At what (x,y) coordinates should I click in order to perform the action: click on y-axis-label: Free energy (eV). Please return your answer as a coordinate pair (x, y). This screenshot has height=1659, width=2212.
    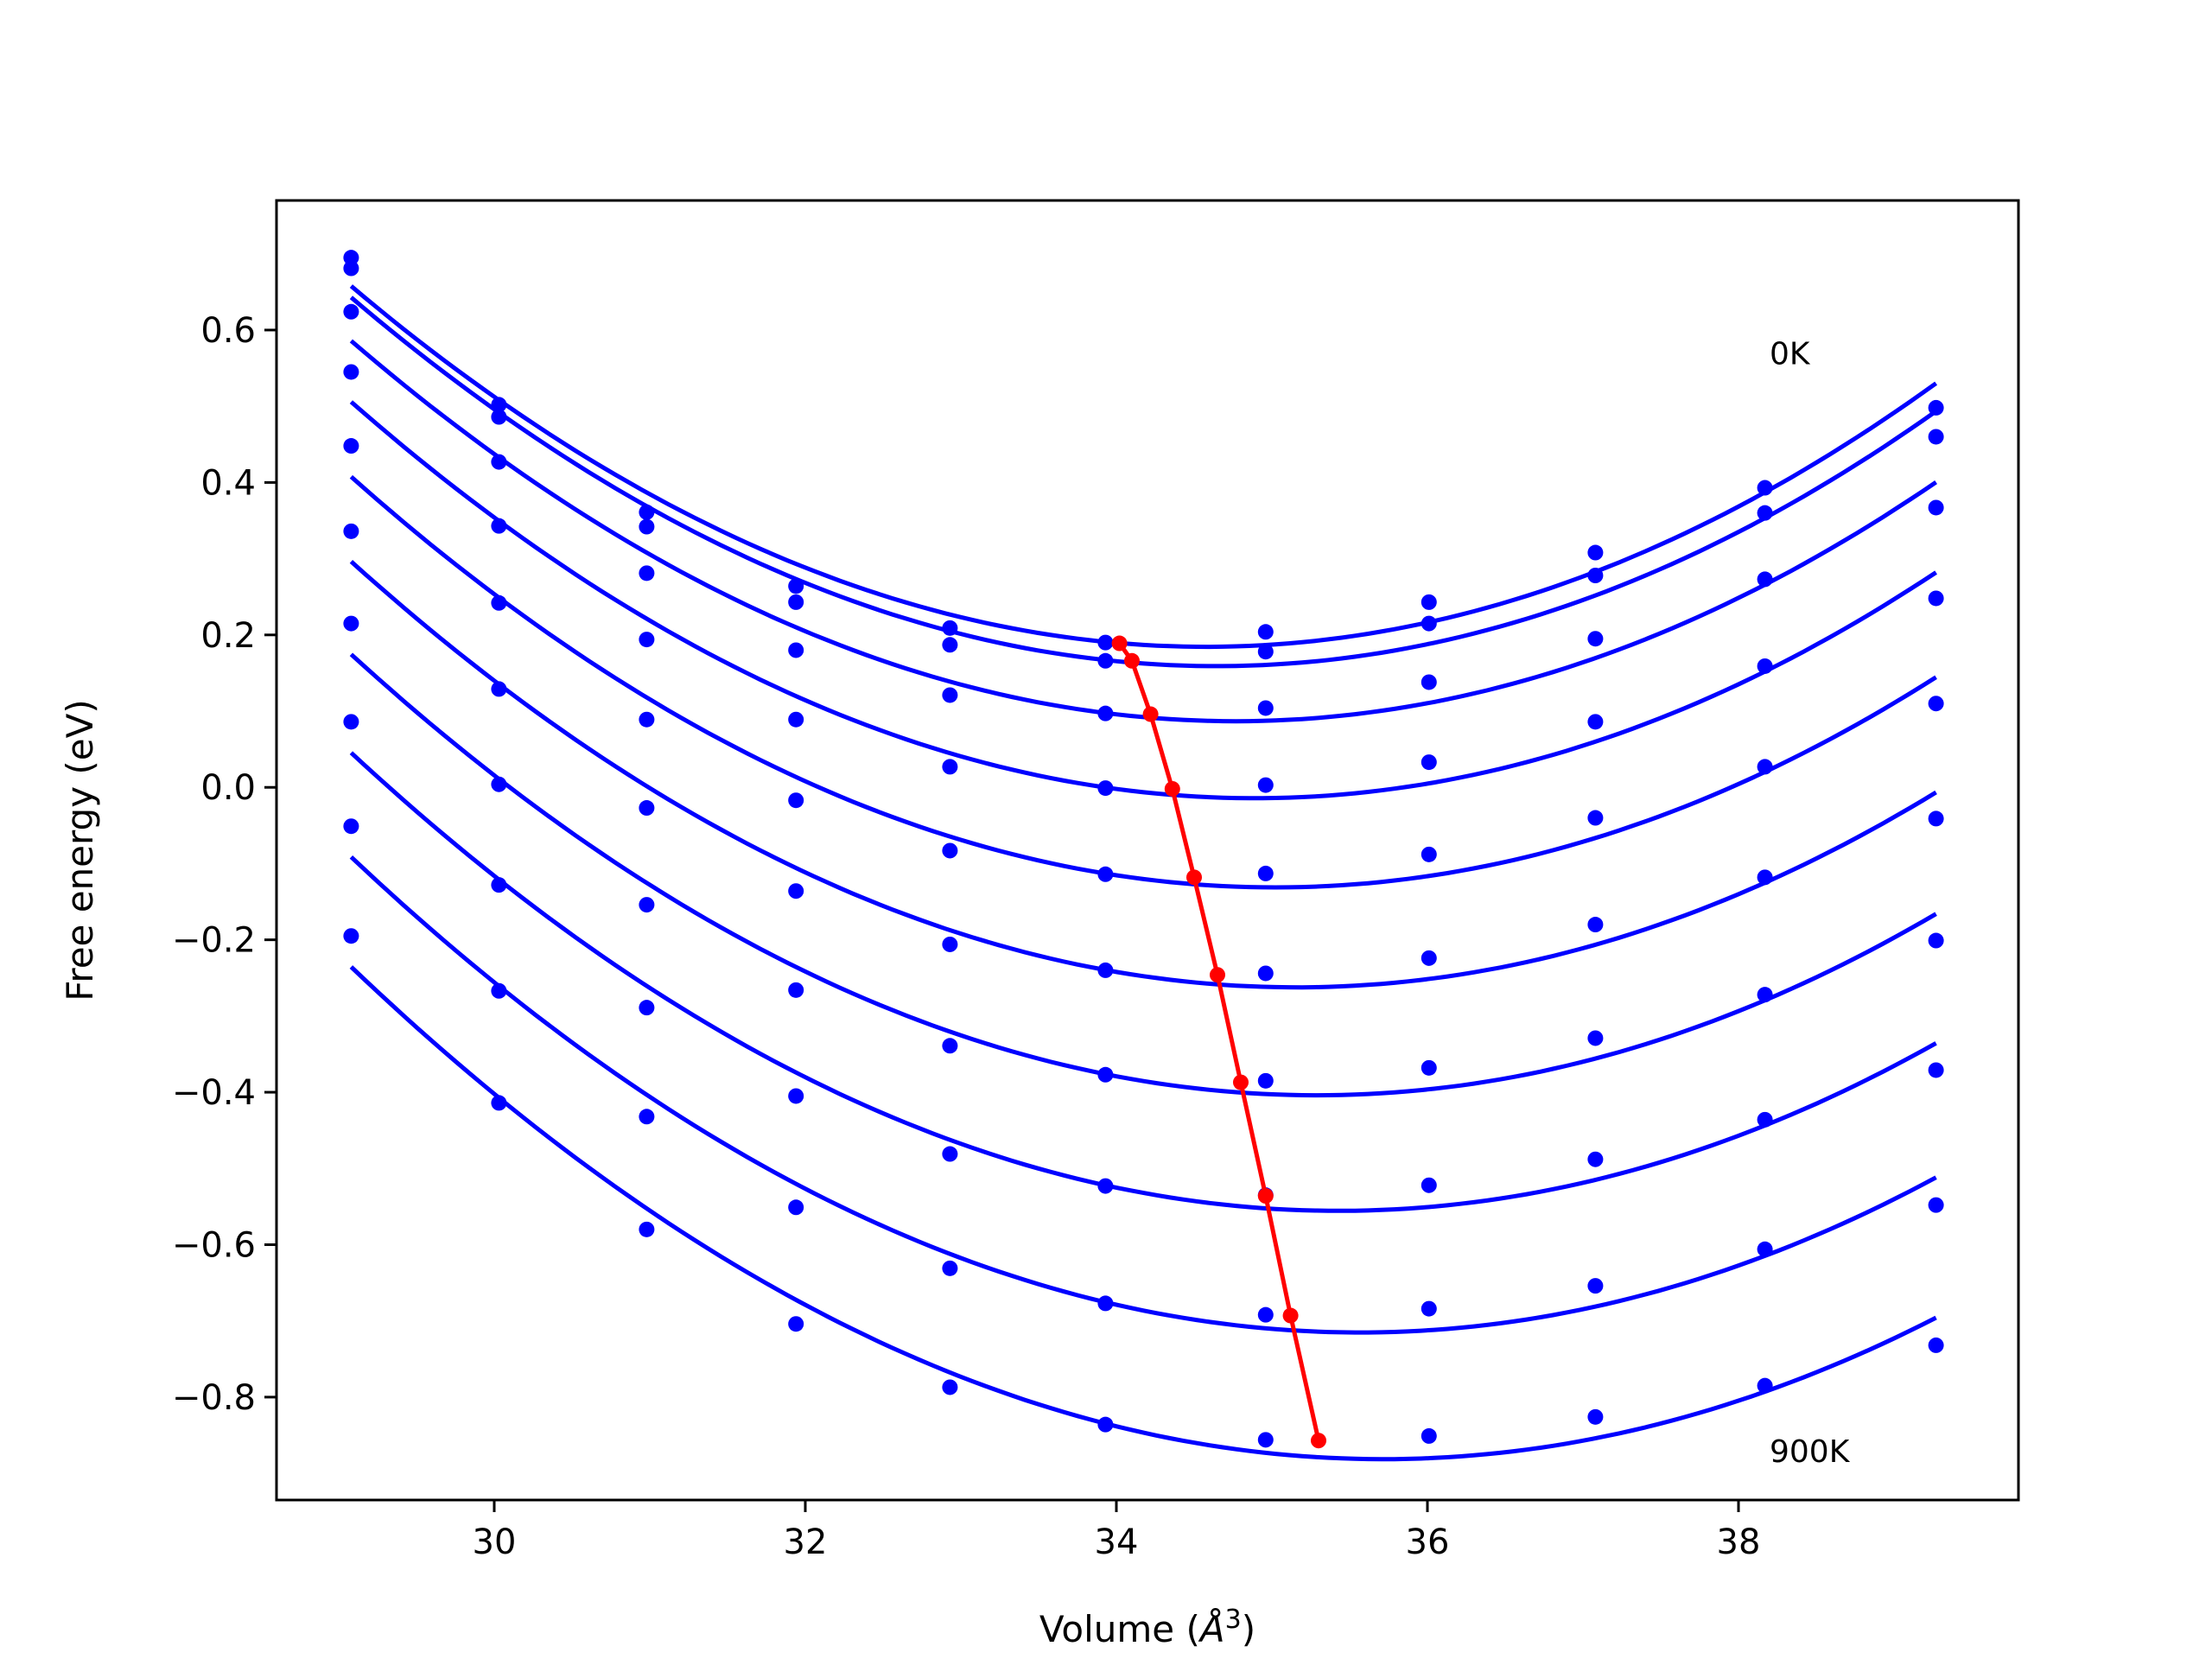
    Looking at the image, I should click on (80, 850).